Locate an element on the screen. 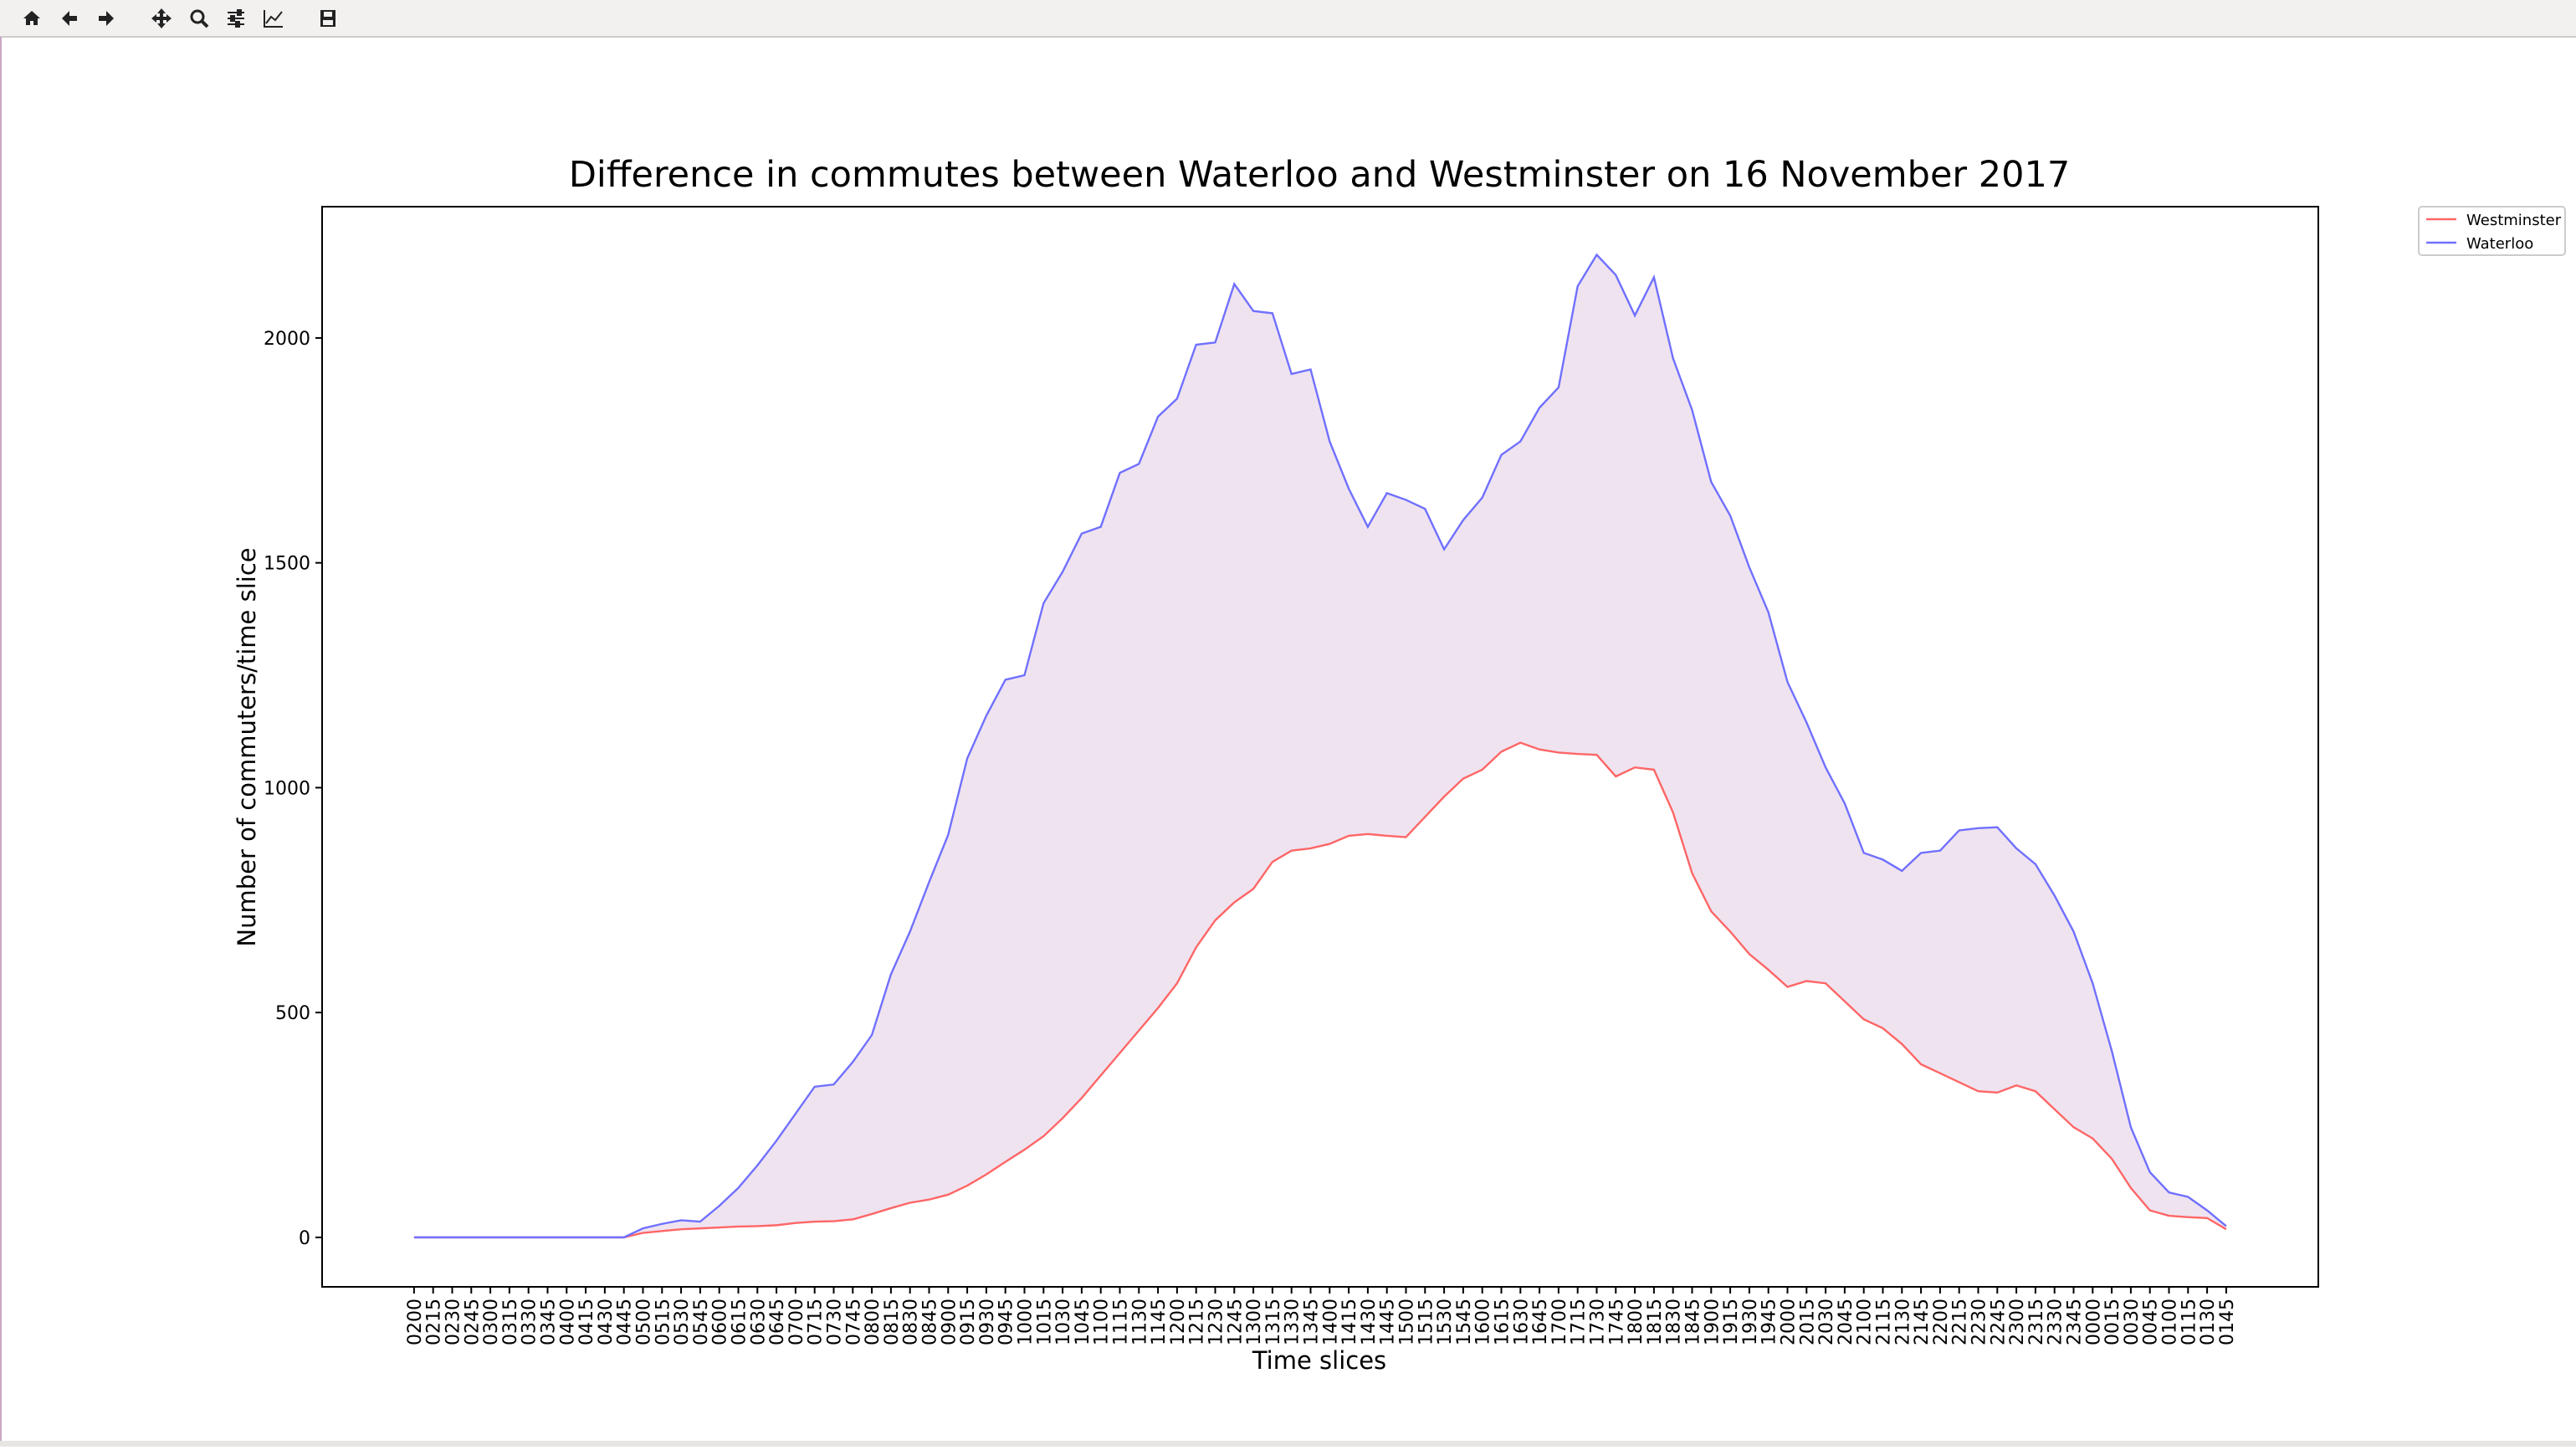  x-tick-label: 2230 is located at coordinates (1980, 1322).